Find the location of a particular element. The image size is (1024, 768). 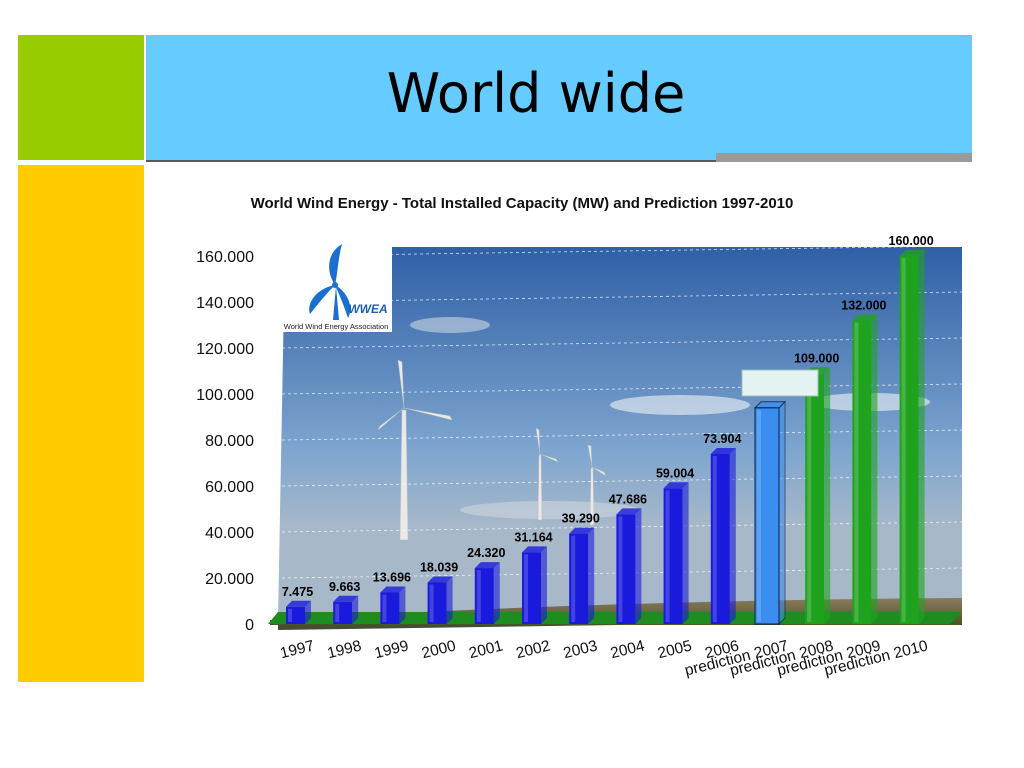

value-label: 31.164 is located at coordinates (533, 537).